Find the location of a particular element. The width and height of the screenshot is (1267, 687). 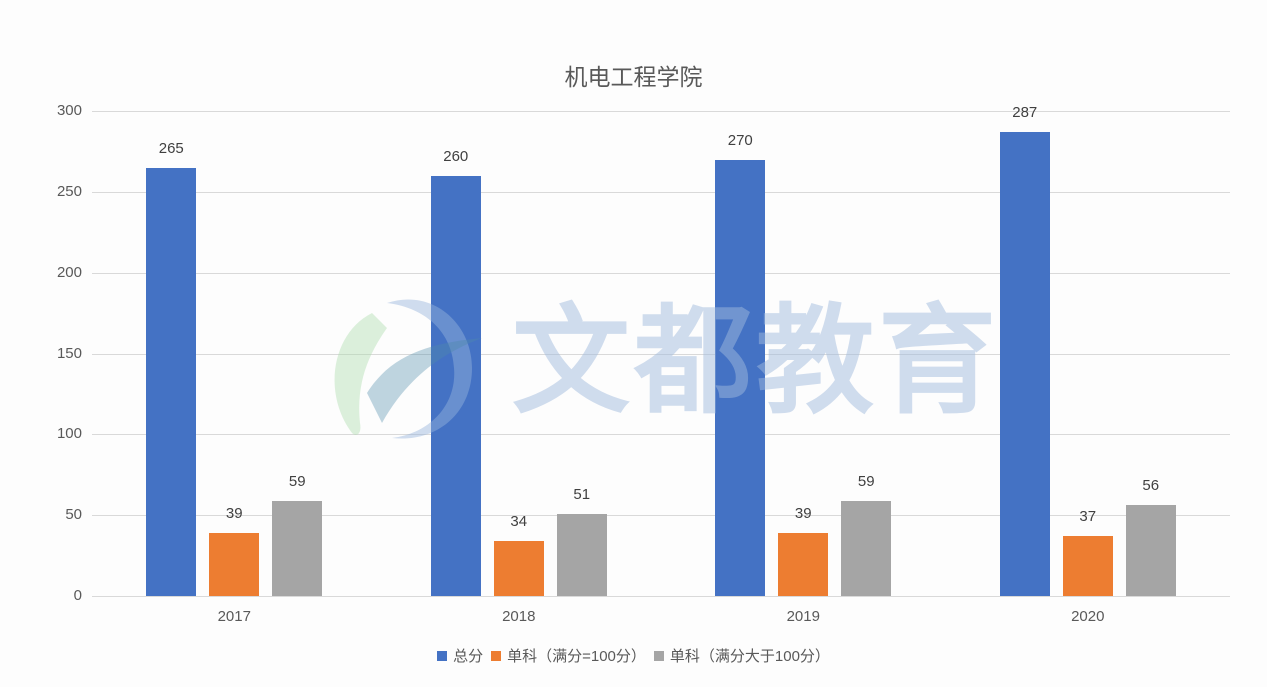

chart-title: 机电工程学院 is located at coordinates (633, 77).